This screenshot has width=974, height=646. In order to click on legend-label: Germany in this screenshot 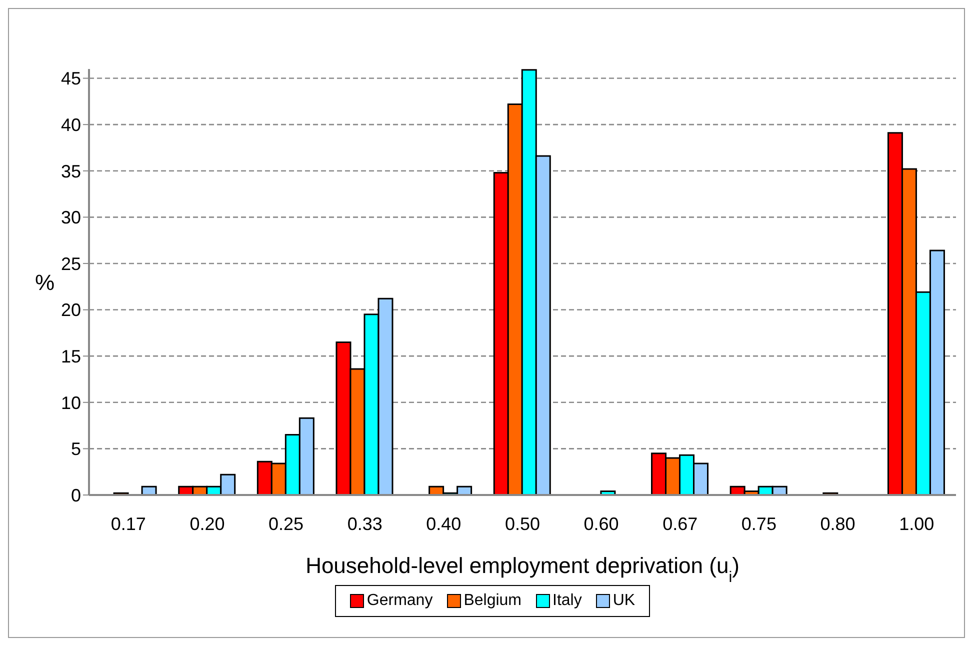, I will do `click(399, 601)`.